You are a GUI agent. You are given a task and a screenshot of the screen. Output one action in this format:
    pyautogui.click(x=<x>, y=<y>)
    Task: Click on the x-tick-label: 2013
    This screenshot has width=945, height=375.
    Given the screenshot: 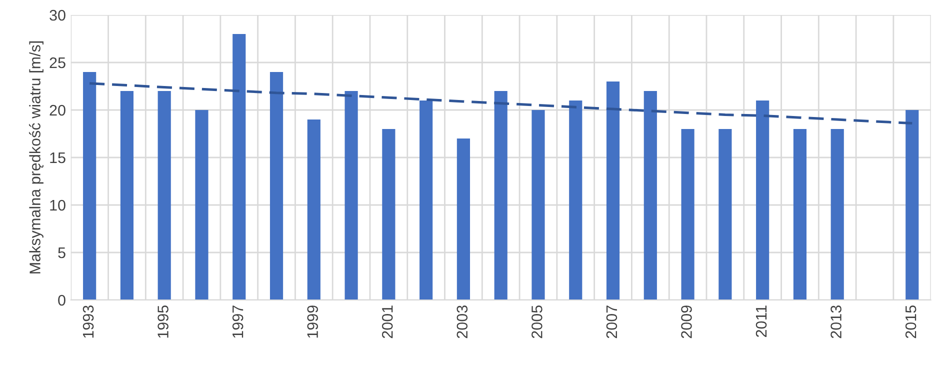 What is the action you would take?
    pyautogui.click(x=836, y=322)
    